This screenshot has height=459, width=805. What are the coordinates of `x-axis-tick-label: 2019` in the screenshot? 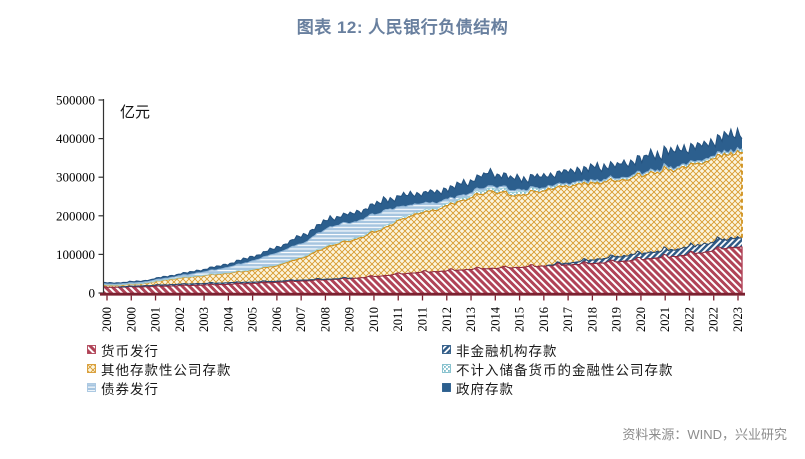 It's located at (617, 319).